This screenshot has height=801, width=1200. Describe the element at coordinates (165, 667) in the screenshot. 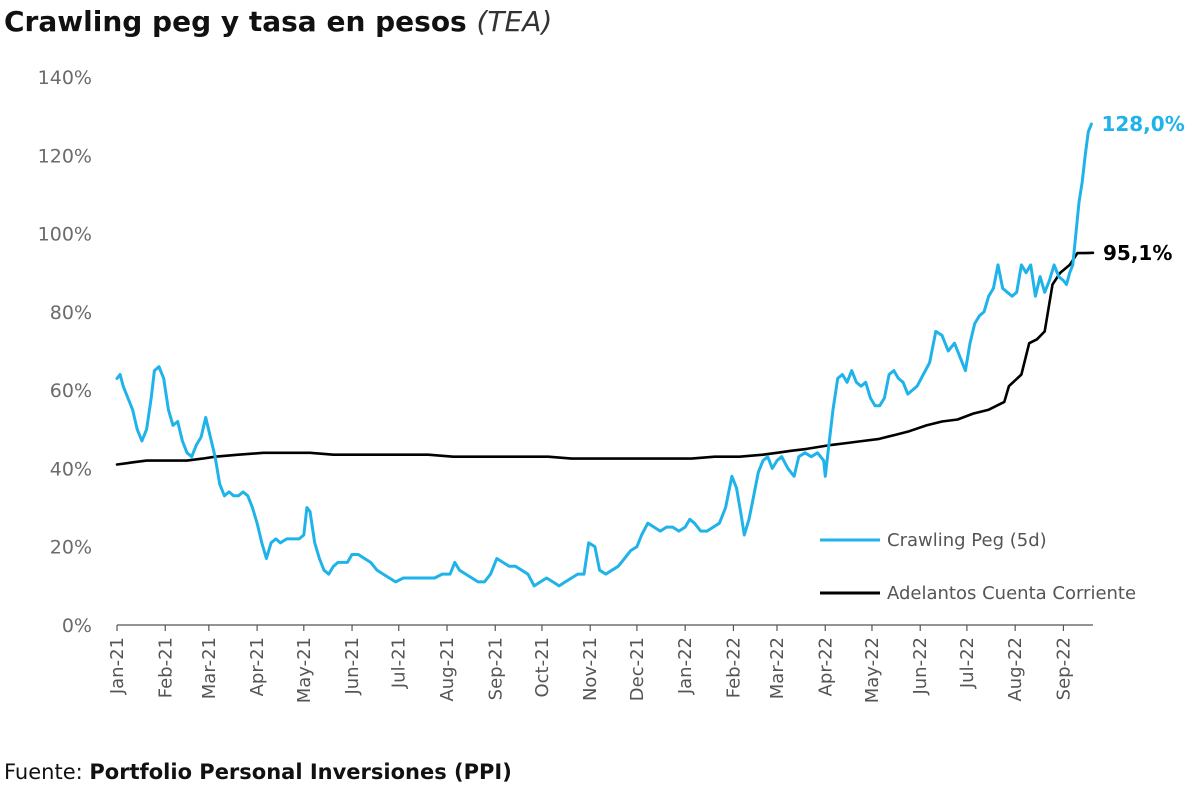

I see `x-tick-label: Feb-21` at that location.